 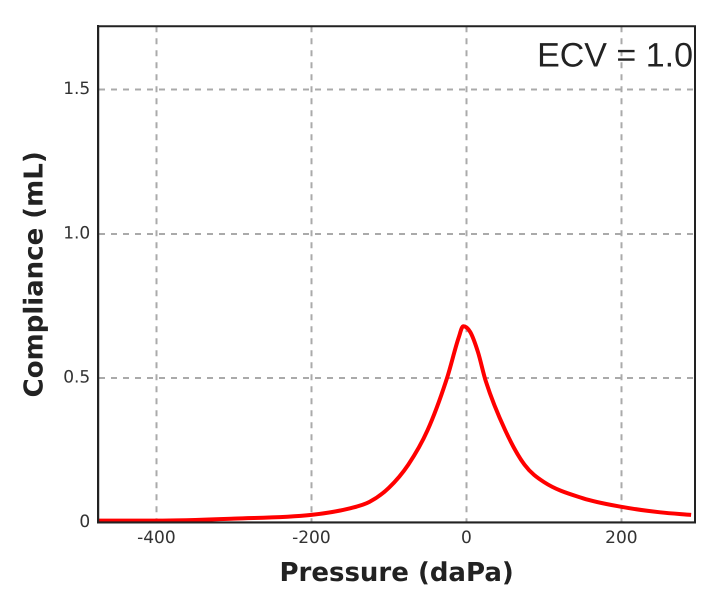 What do you see at coordinates (466, 538) in the screenshot?
I see `x-tick-label: 0` at bounding box center [466, 538].